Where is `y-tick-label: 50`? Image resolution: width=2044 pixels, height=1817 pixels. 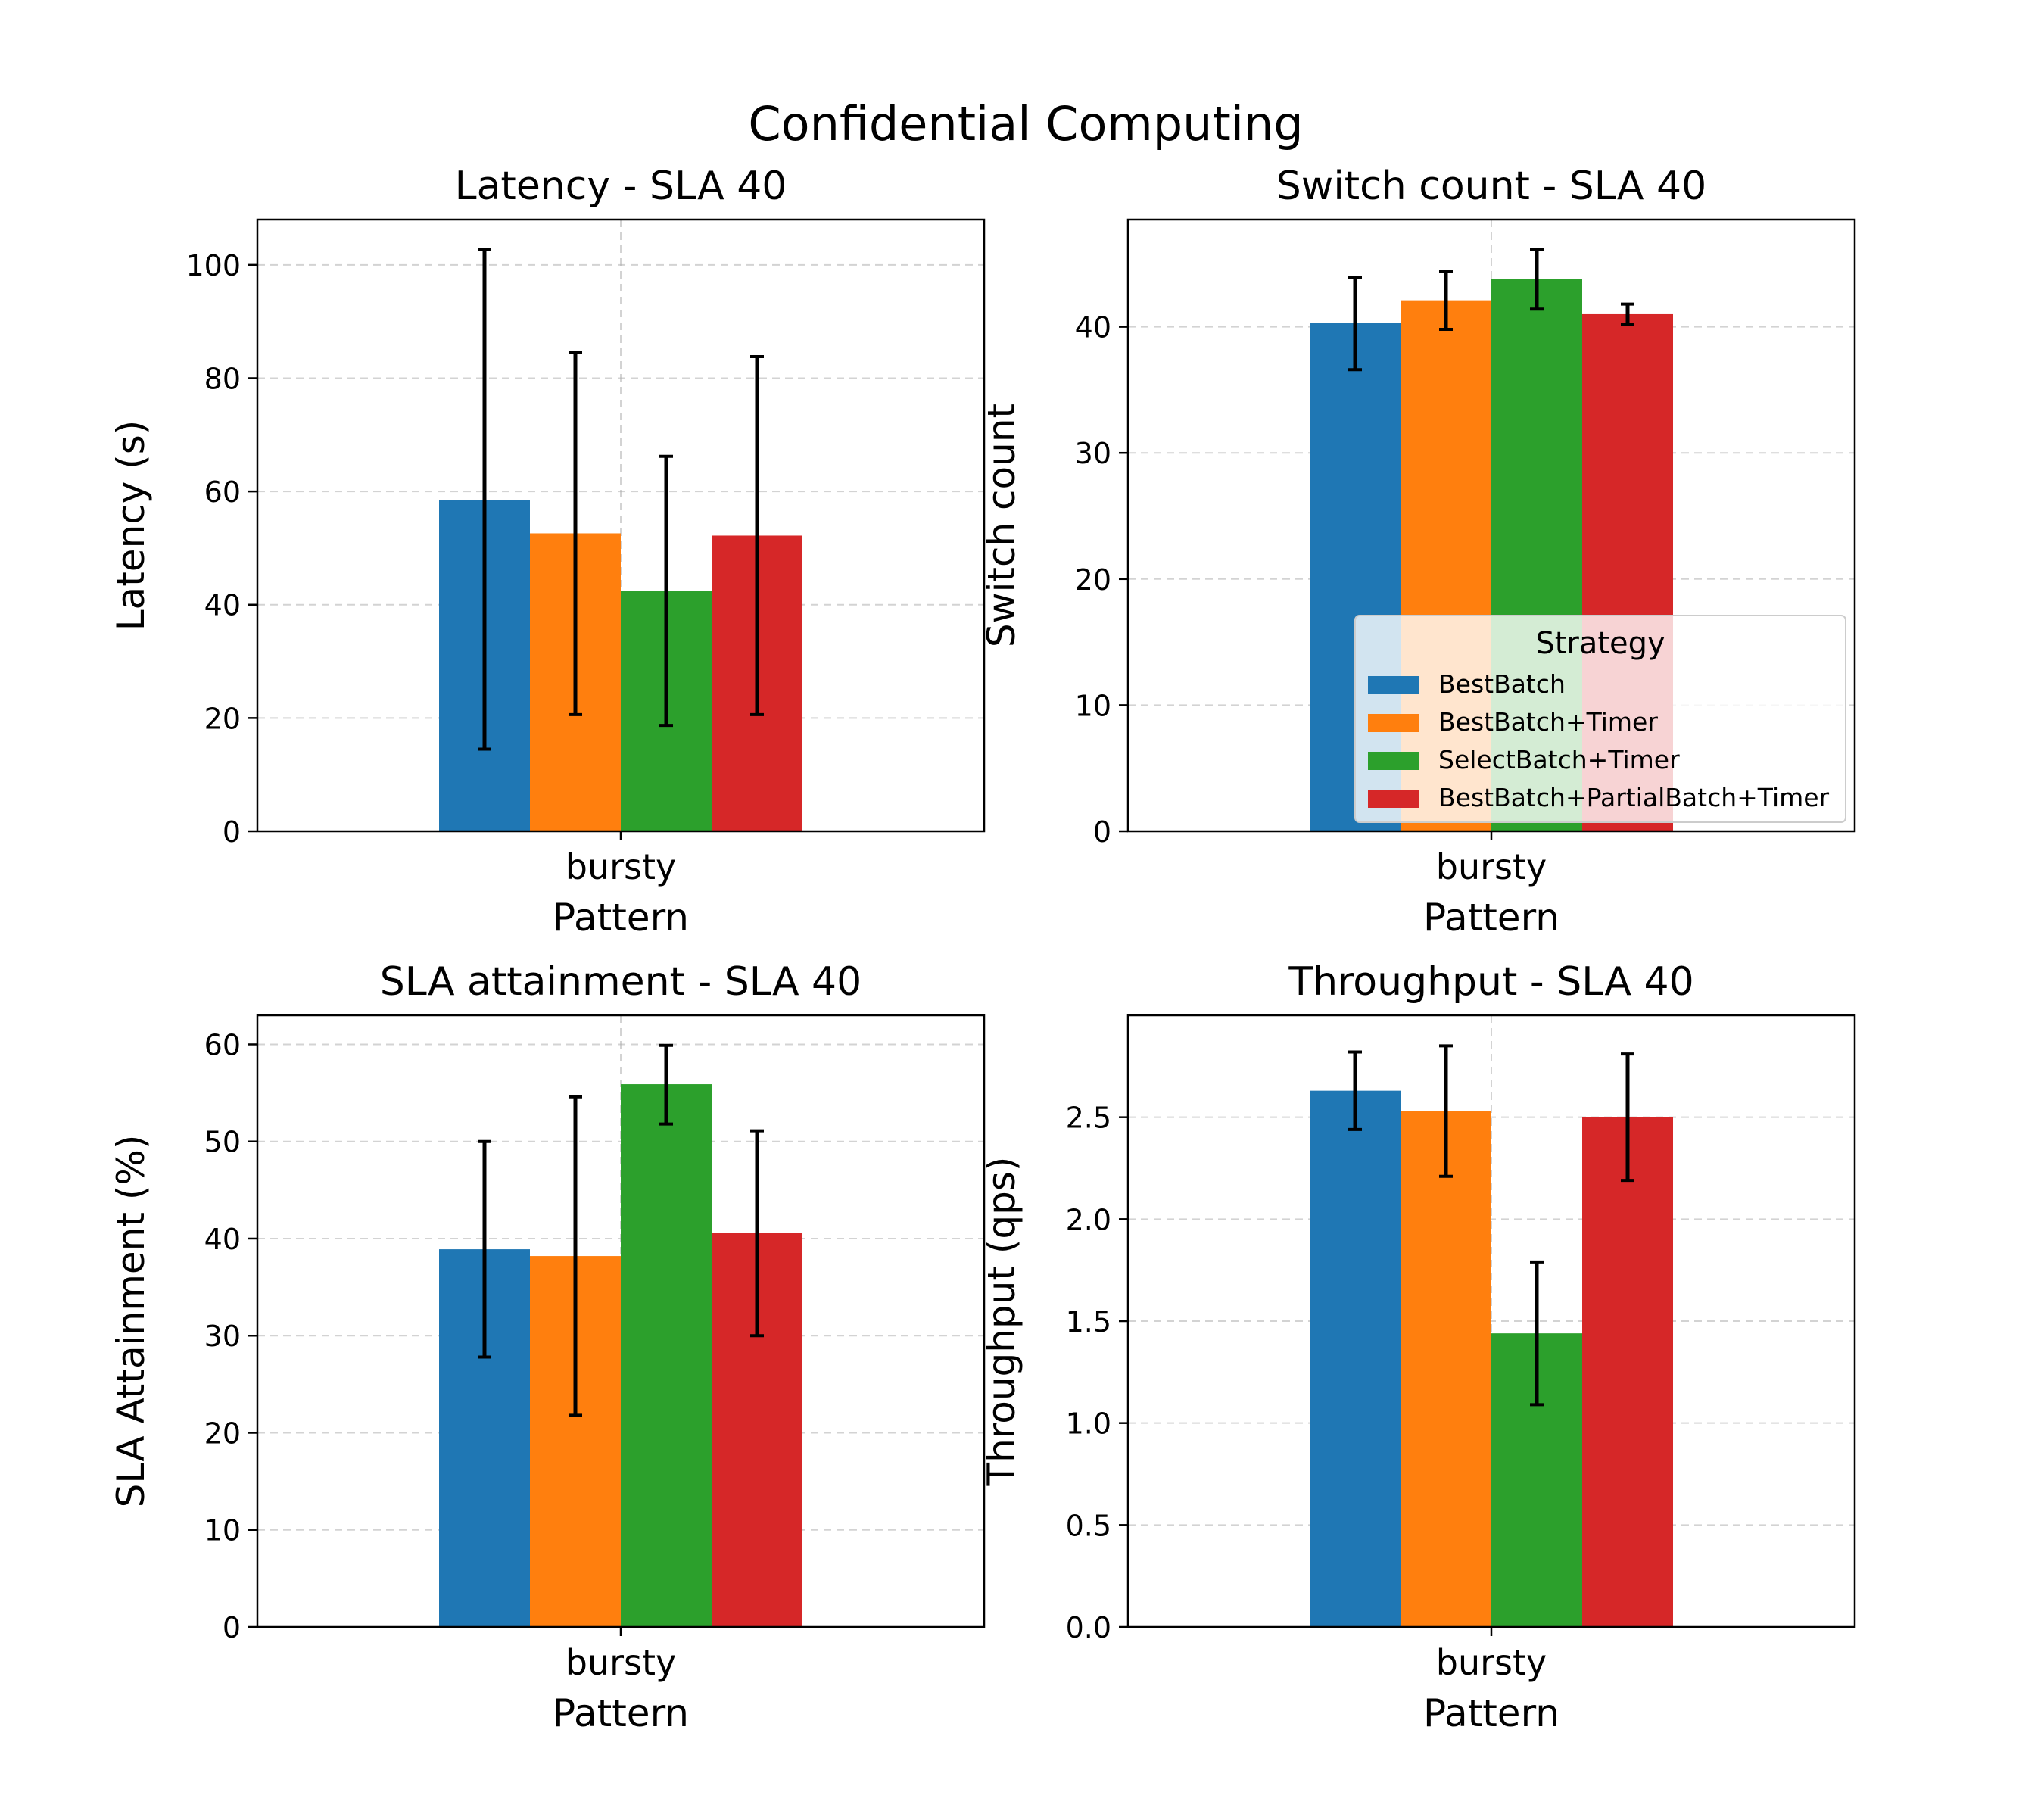
y-tick-label: 50 is located at coordinates (223, 1142).